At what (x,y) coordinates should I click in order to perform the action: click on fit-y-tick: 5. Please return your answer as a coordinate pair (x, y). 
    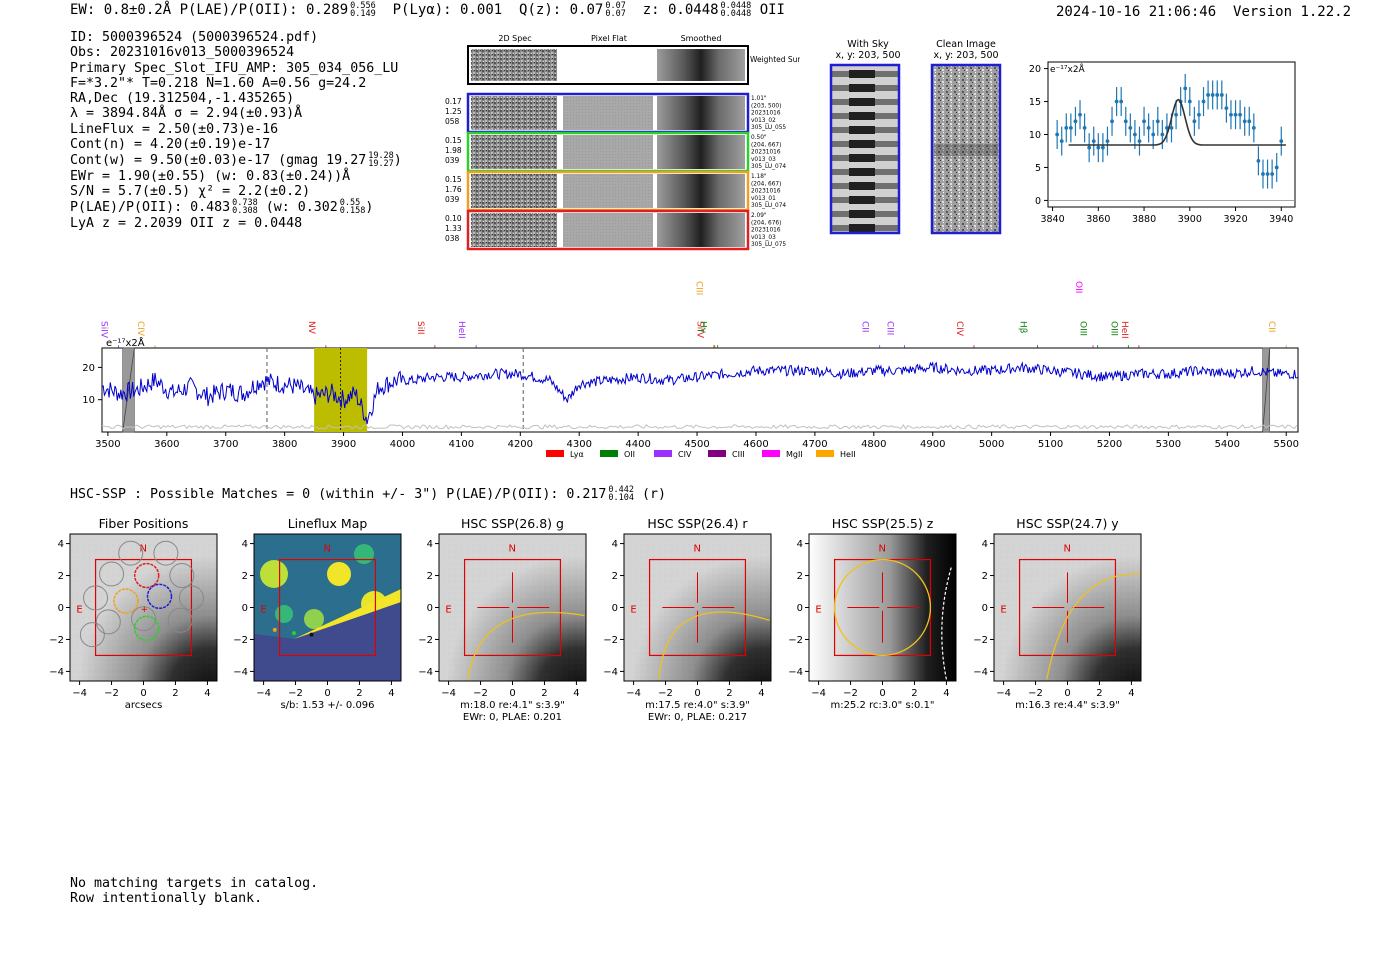
    Looking at the image, I should click on (1038, 168).